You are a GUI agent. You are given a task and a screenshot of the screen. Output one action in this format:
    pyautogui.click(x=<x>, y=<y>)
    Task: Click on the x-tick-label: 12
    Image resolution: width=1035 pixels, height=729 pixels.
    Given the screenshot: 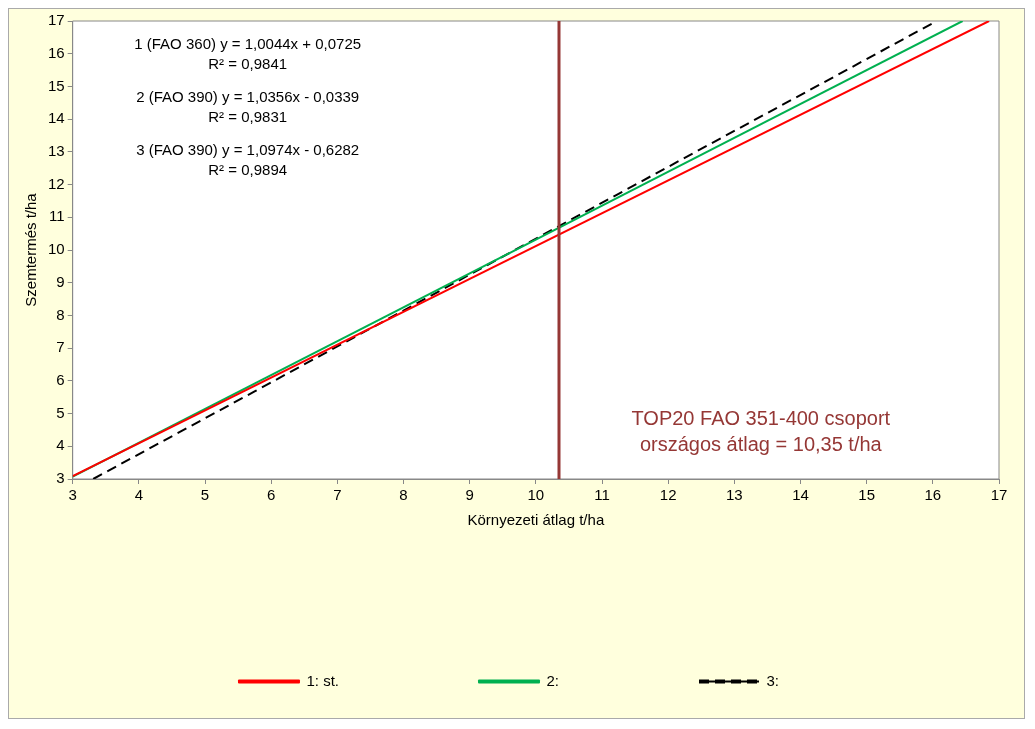 What is the action you would take?
    pyautogui.click(x=668, y=495)
    